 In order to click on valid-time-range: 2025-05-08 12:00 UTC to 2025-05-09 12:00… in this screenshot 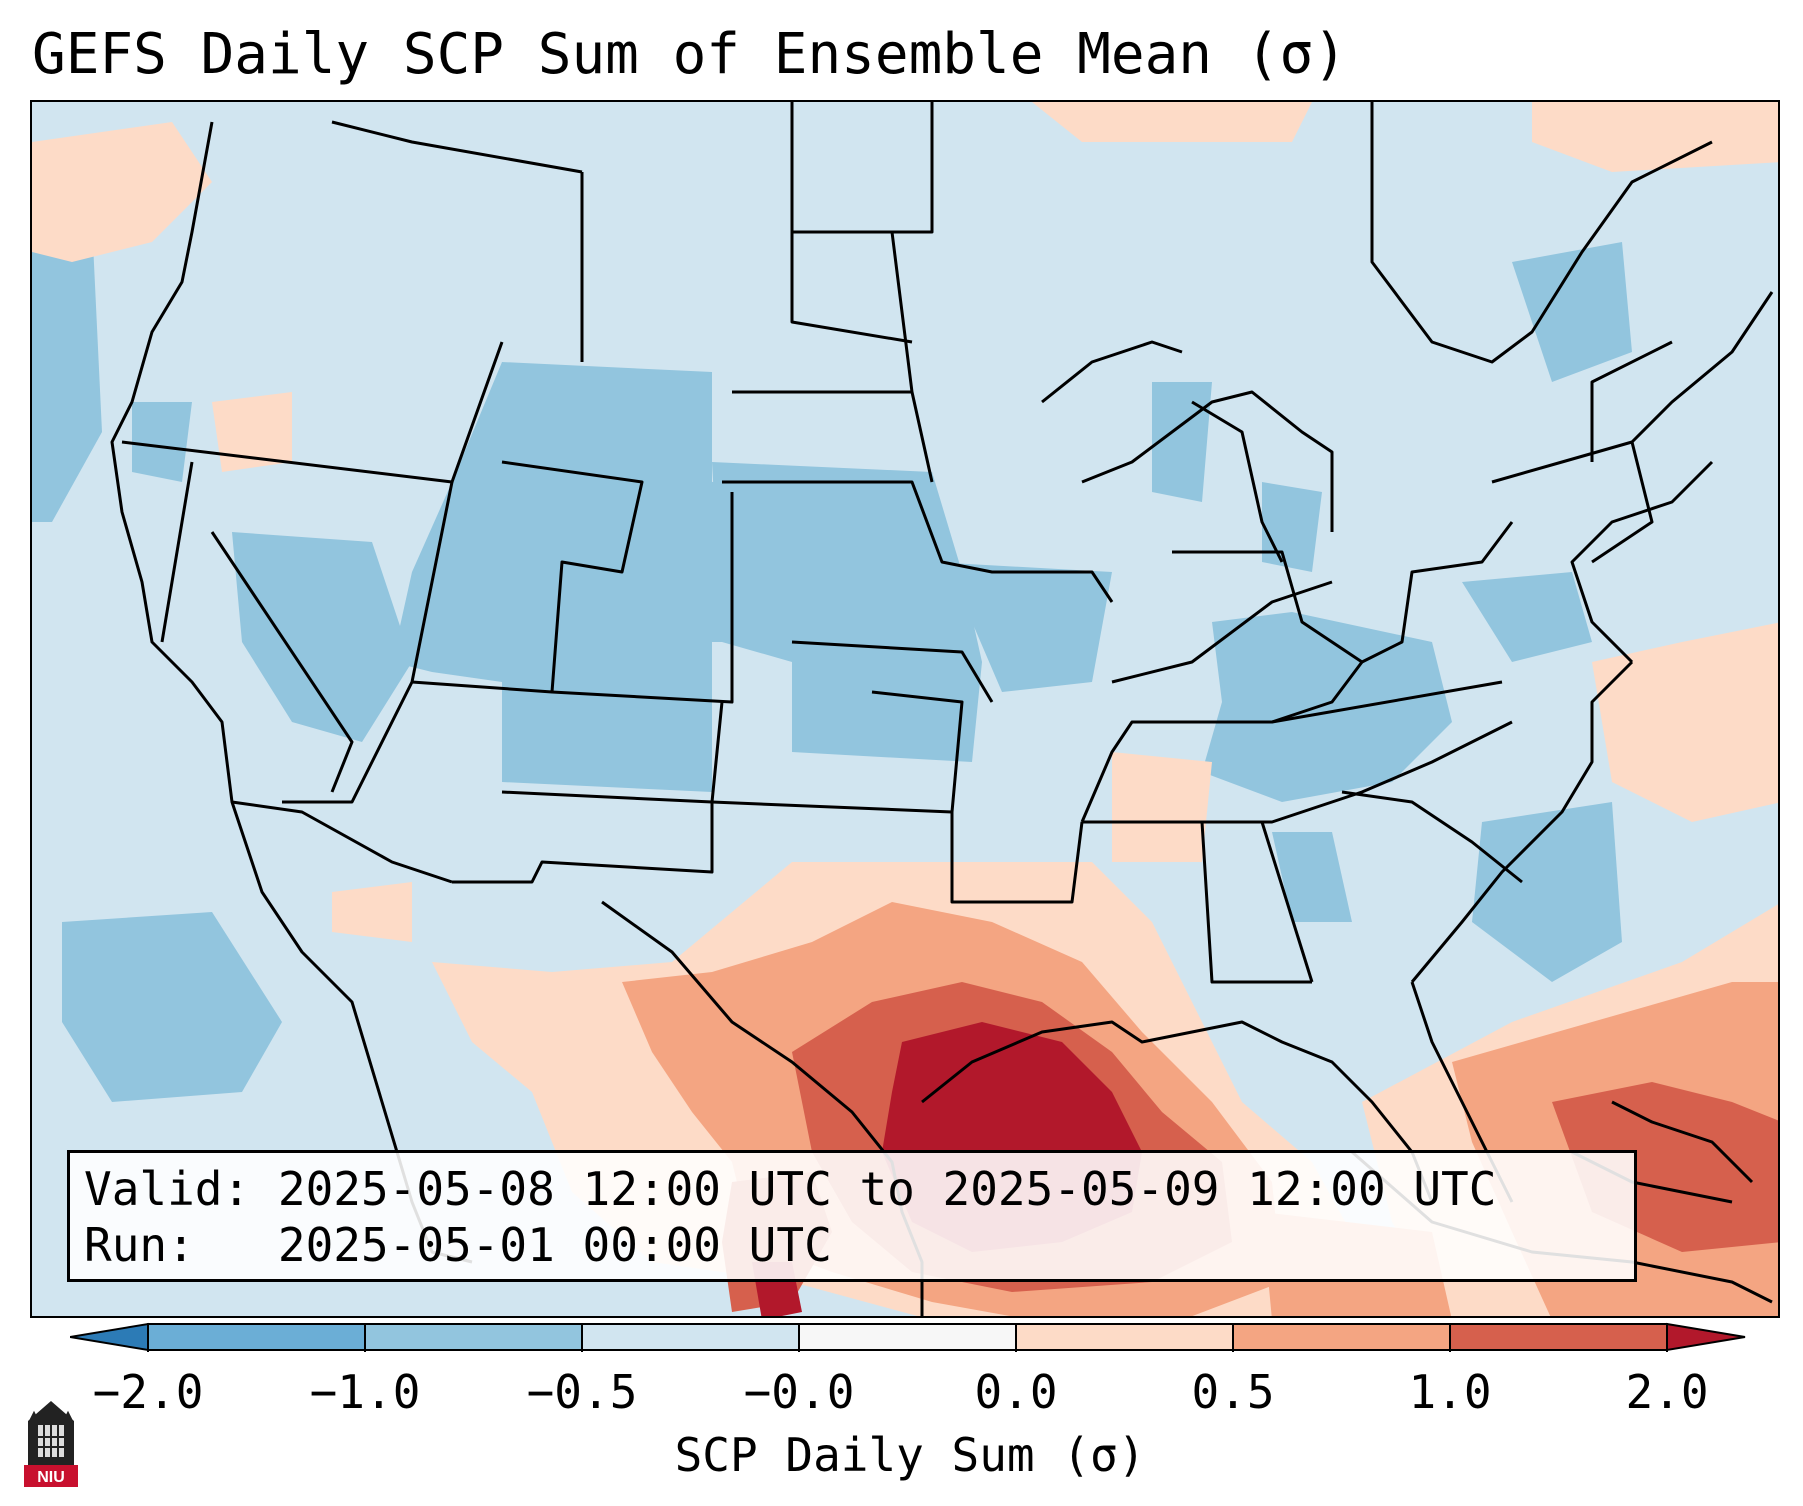, I will do `click(887, 1189)`.